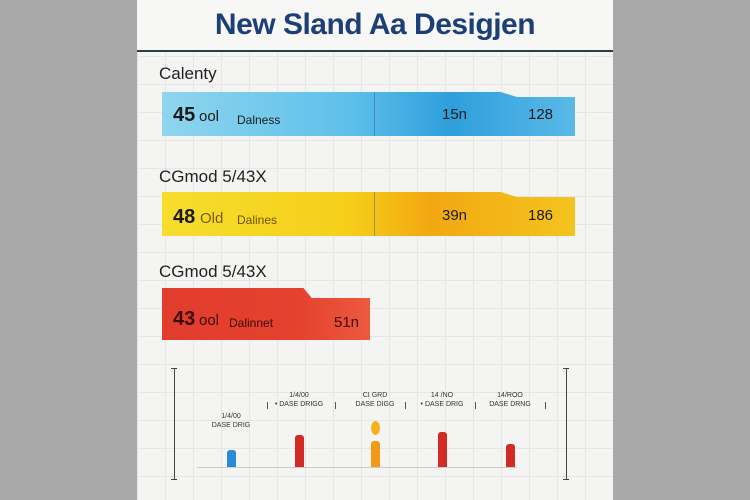 This screenshot has width=750, height=500. I want to click on bar-lead-value-1: 45, so click(184, 115).